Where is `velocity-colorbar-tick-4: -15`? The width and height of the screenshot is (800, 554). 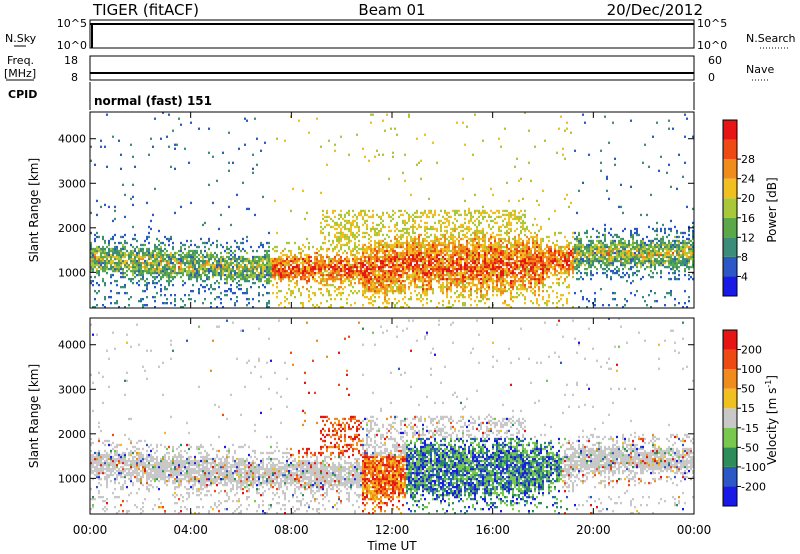
velocity-colorbar-tick-4: -15 is located at coordinates (750, 428).